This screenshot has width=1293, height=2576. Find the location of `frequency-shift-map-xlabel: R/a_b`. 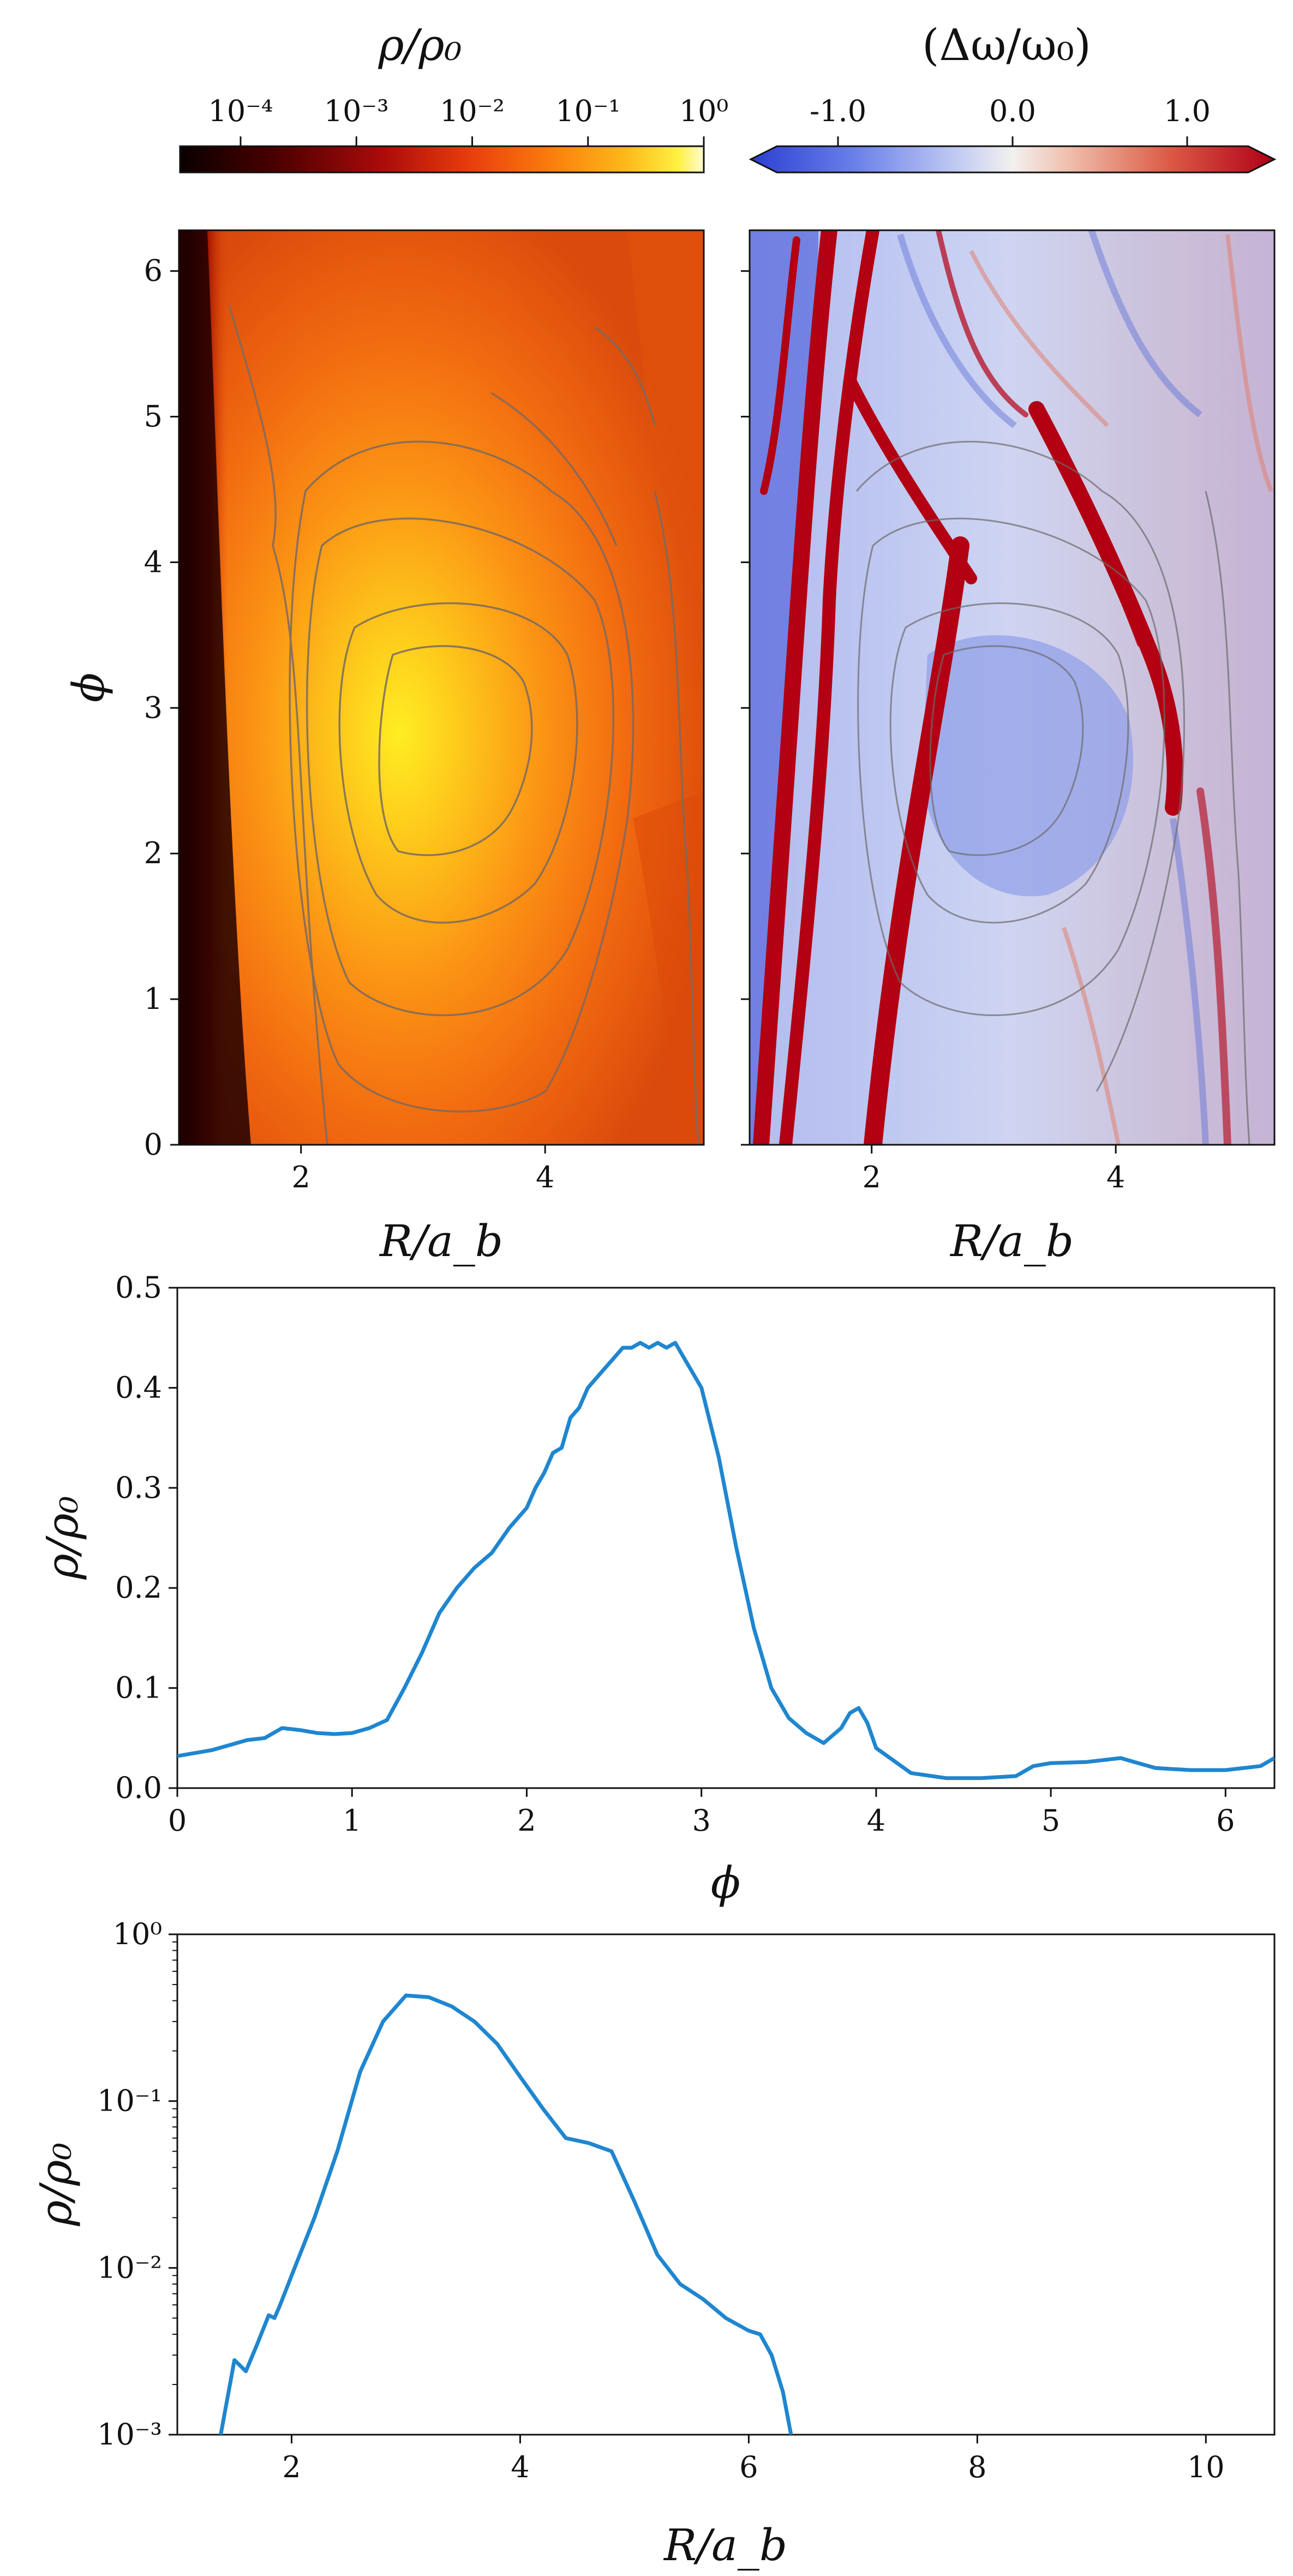

frequency-shift-map-xlabel: R/a_b is located at coordinates (1011, 1241).